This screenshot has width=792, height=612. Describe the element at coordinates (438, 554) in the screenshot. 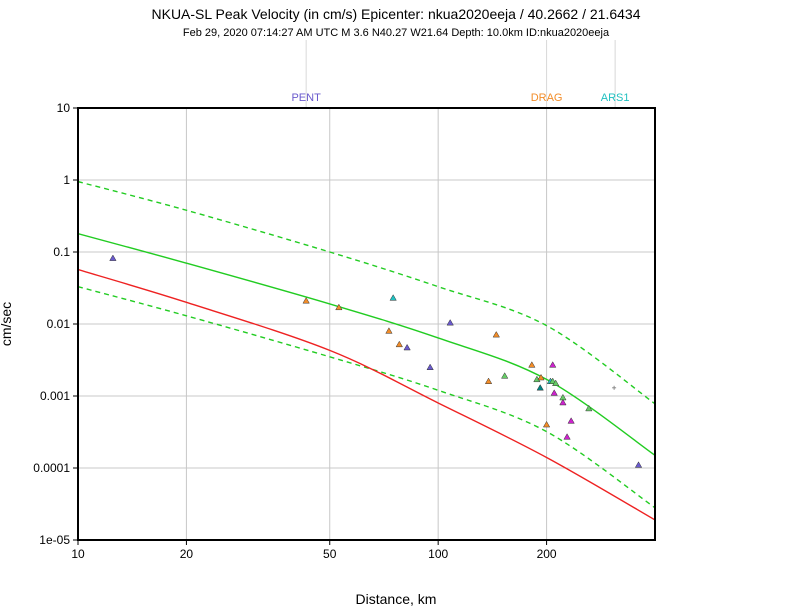

I see `x-tick-label: 100` at that location.